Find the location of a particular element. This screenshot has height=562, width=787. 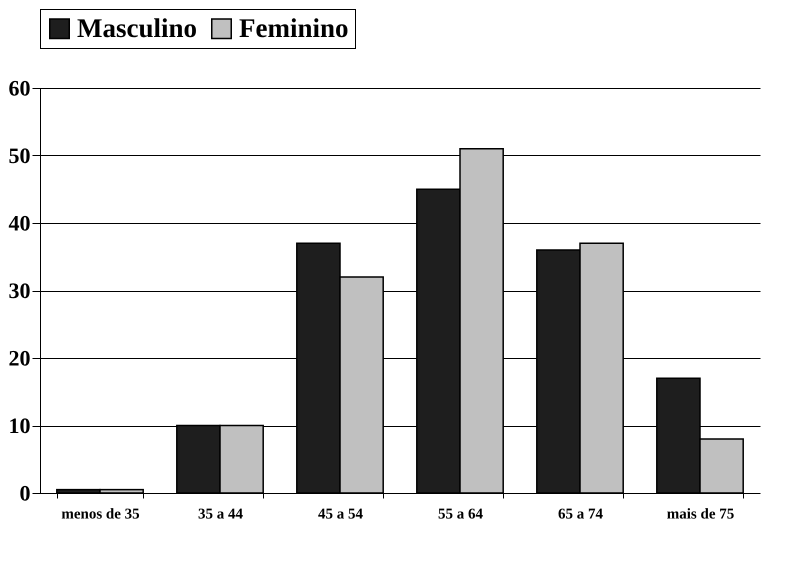

y-tick-label: 0 is located at coordinates (25, 493).